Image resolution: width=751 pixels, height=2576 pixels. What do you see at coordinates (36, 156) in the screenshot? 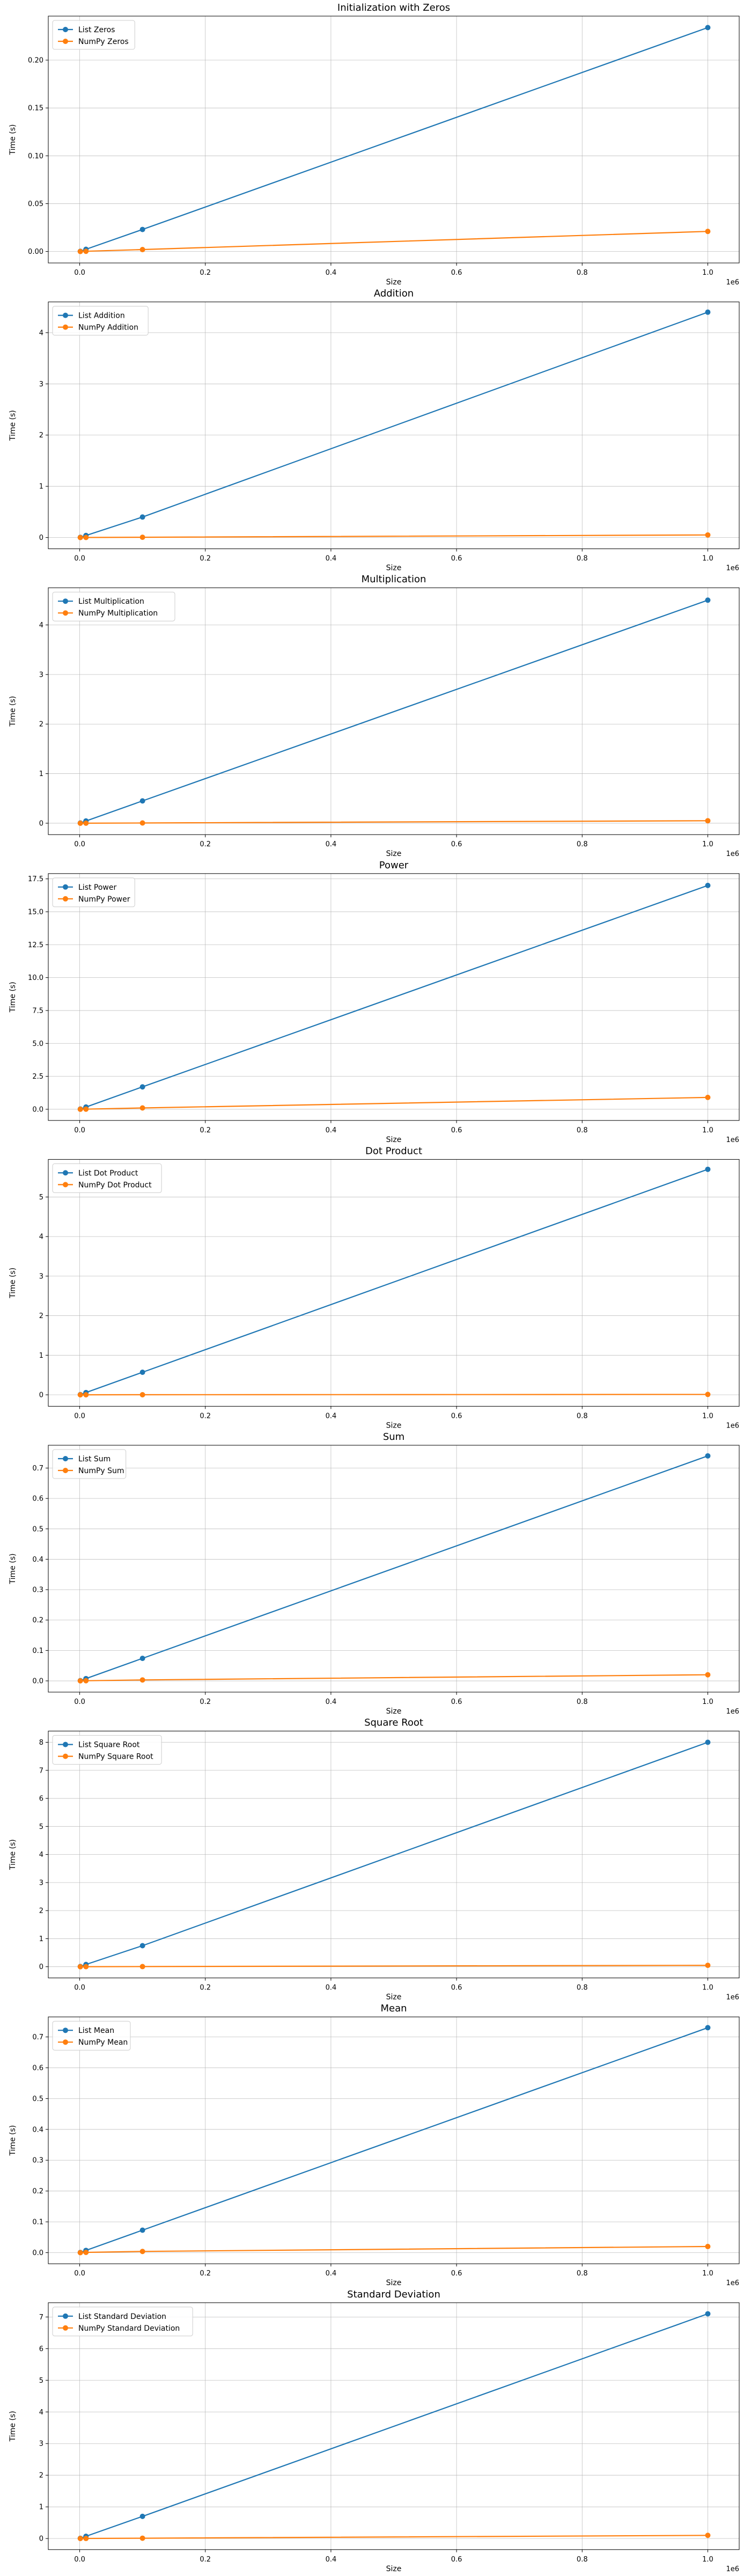
I see `y-tick-label: 0.10` at bounding box center [36, 156].